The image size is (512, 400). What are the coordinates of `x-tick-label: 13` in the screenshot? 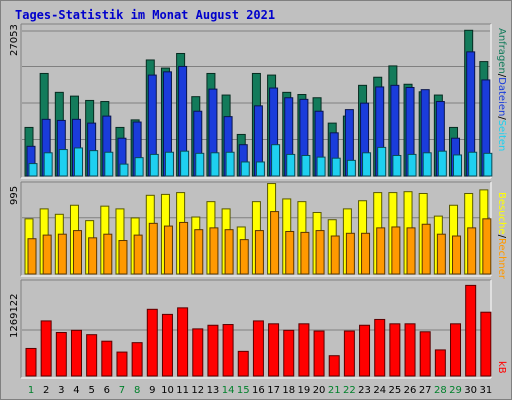 It's located at (213, 390).